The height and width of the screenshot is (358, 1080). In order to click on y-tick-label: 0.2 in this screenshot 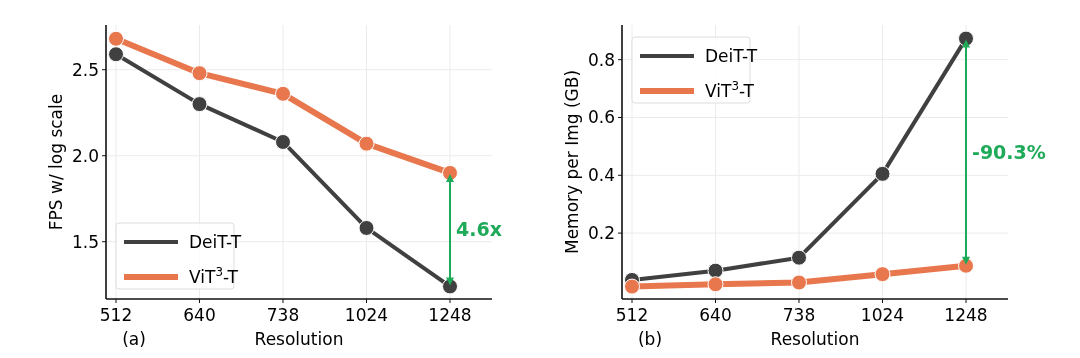, I will do `click(601, 233)`.